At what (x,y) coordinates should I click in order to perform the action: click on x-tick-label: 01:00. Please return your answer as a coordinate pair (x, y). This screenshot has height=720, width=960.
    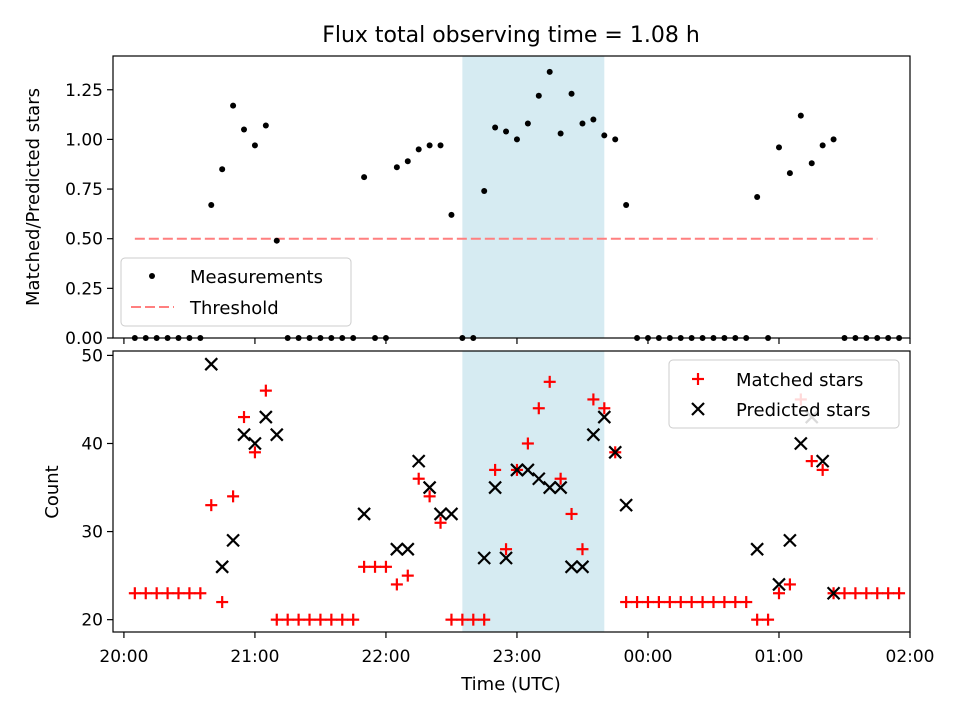
    Looking at the image, I should click on (778, 657).